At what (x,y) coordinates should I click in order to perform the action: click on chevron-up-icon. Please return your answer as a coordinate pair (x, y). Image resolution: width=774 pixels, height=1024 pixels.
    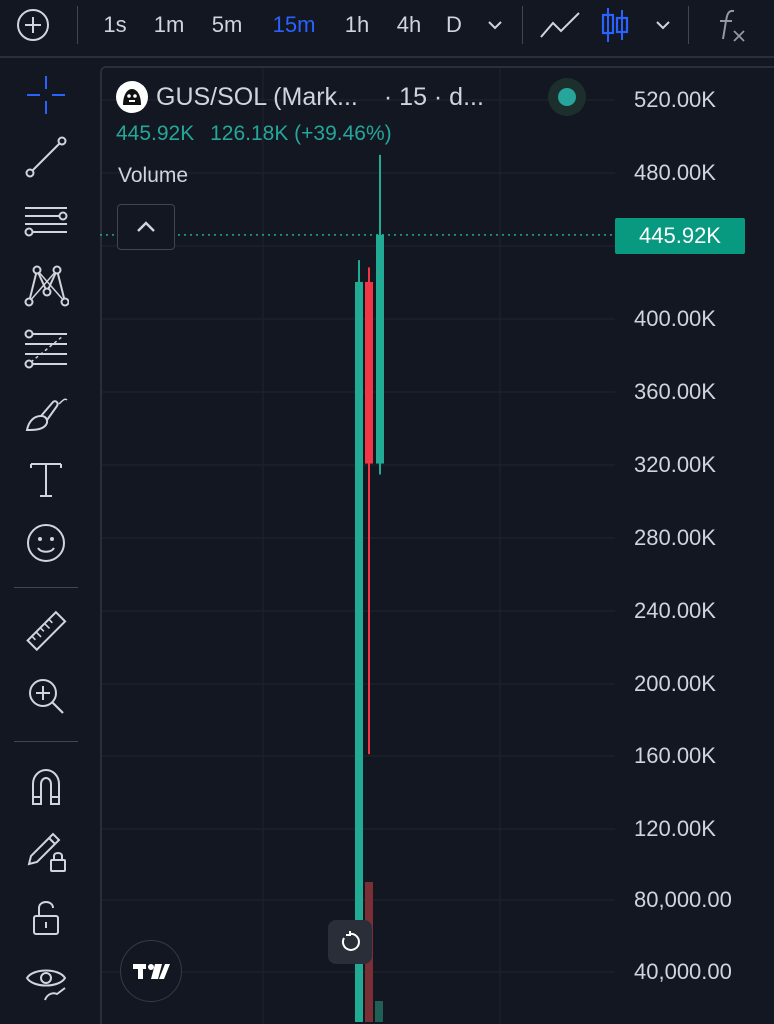
    Looking at the image, I should click on (146, 226).